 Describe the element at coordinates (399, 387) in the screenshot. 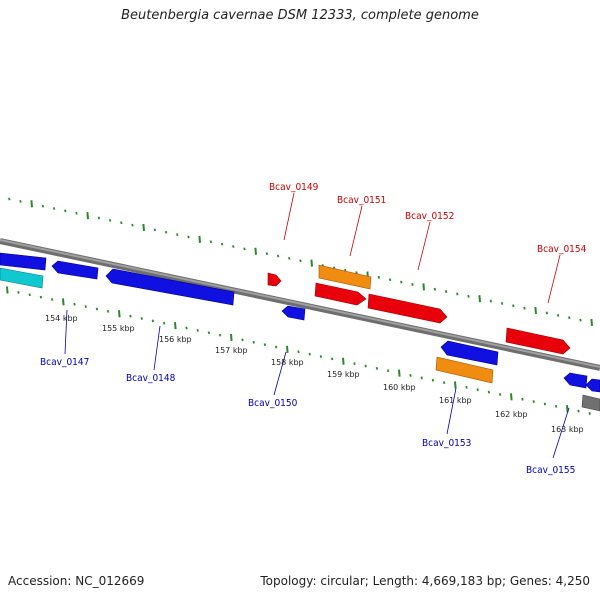

I see `scale-label-160: 160 kbp` at that location.